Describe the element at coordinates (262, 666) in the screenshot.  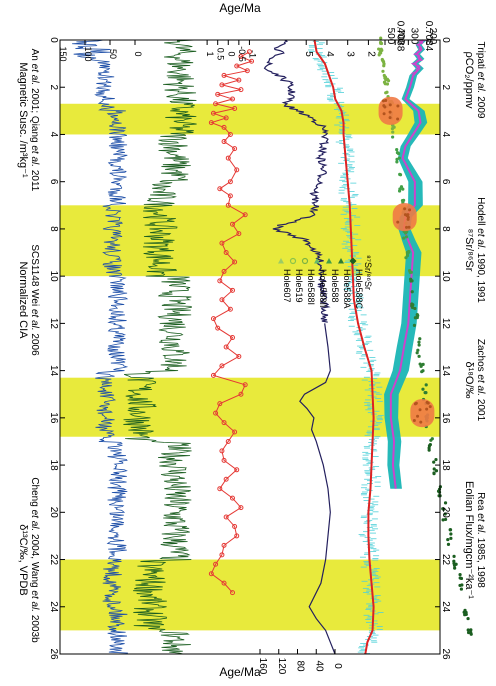
I see `eolian-tick-label-4: 160` at that location.